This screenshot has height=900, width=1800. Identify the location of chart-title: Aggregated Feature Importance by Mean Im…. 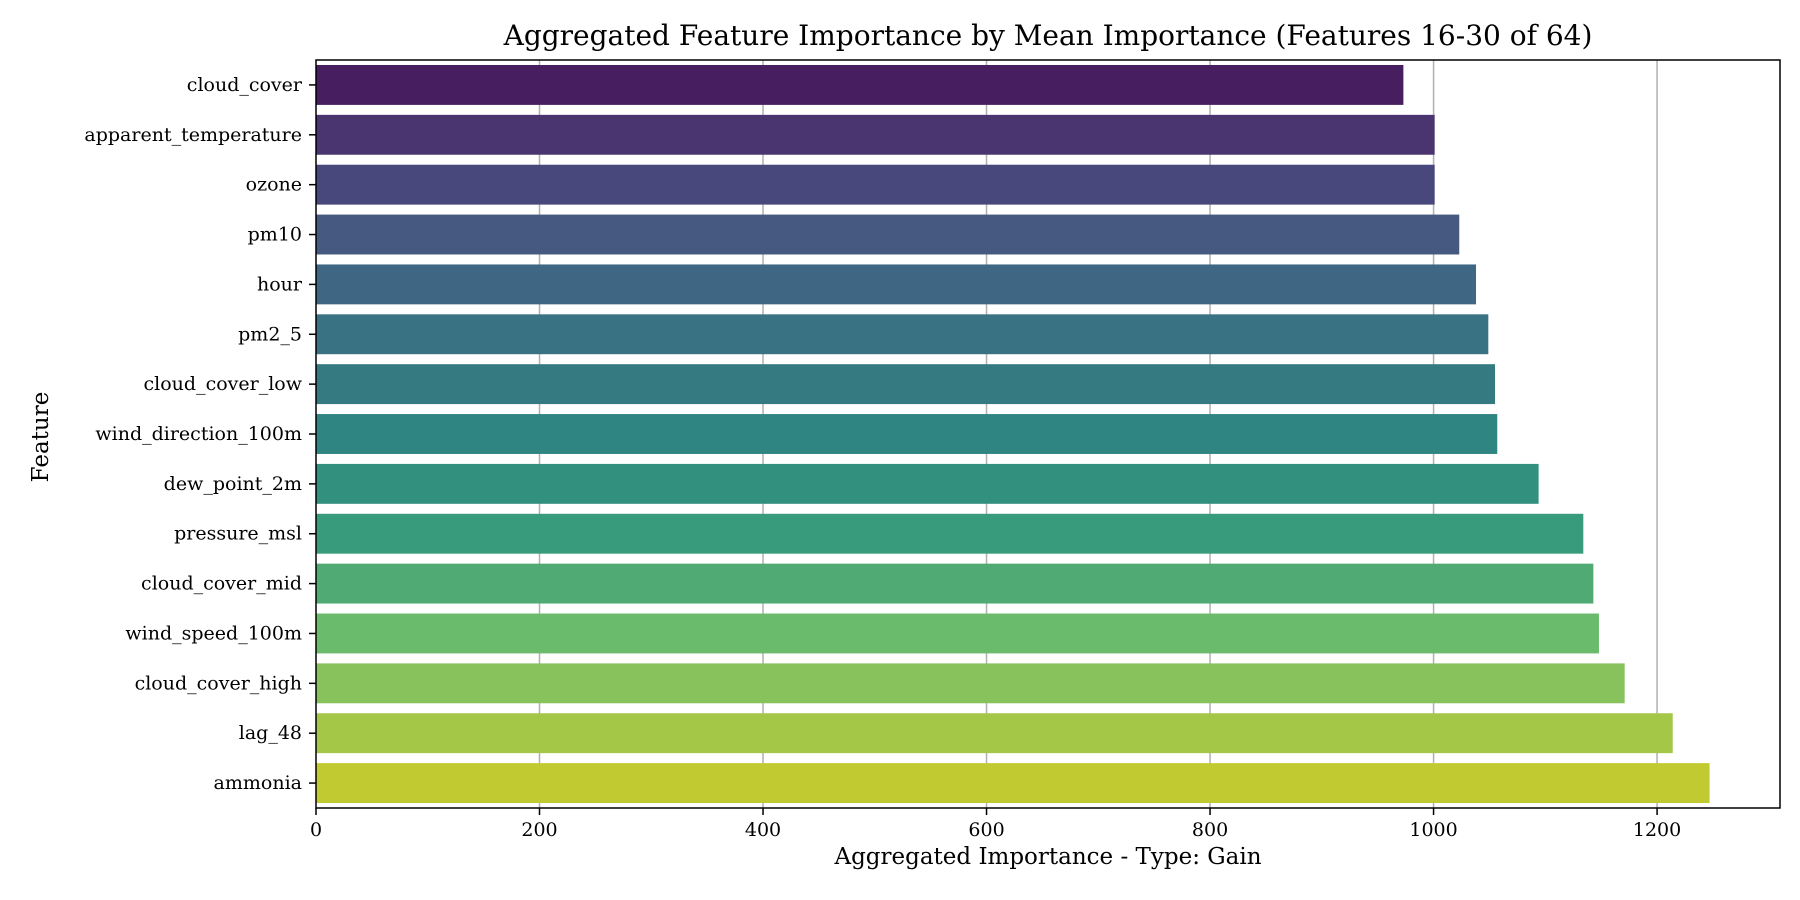
(1048, 35).